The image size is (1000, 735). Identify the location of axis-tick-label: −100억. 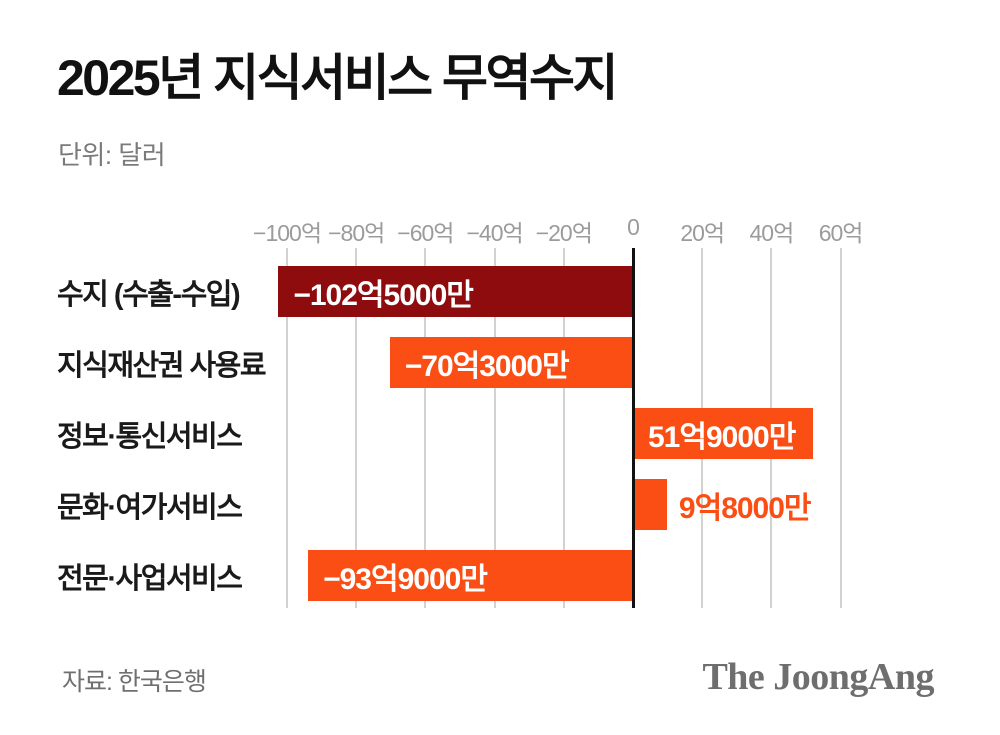
(287, 233).